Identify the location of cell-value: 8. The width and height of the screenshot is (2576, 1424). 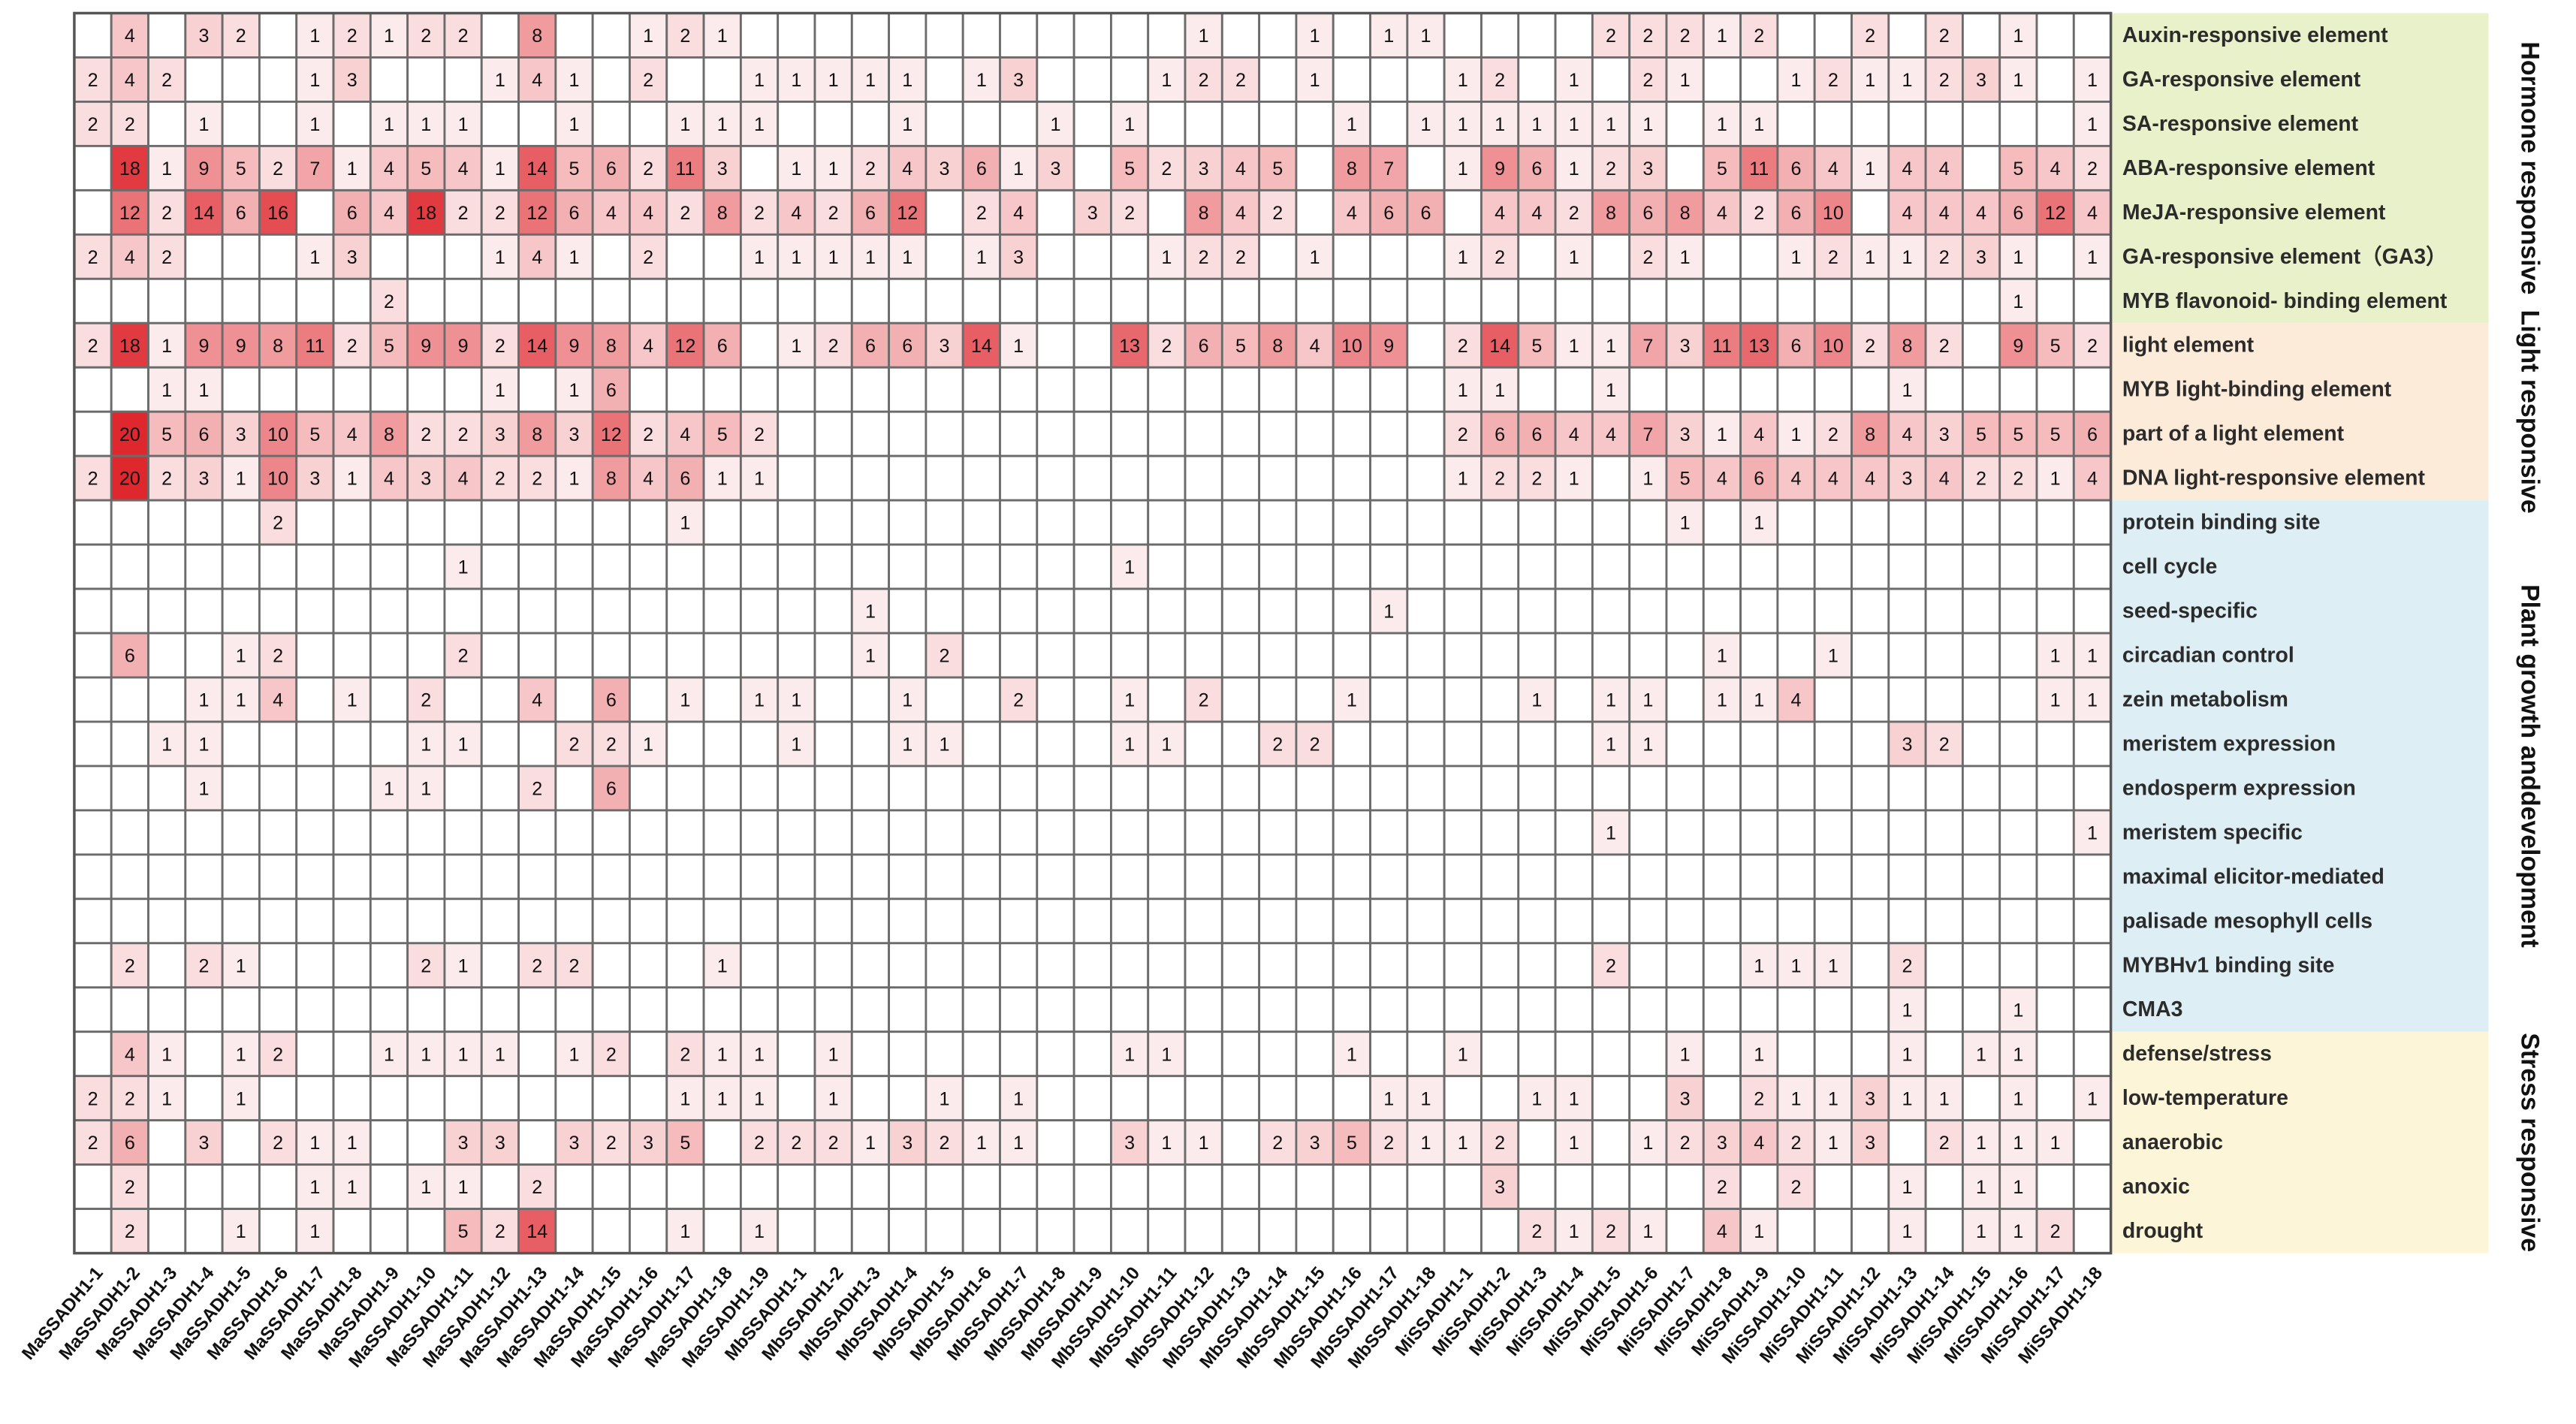
(537, 36).